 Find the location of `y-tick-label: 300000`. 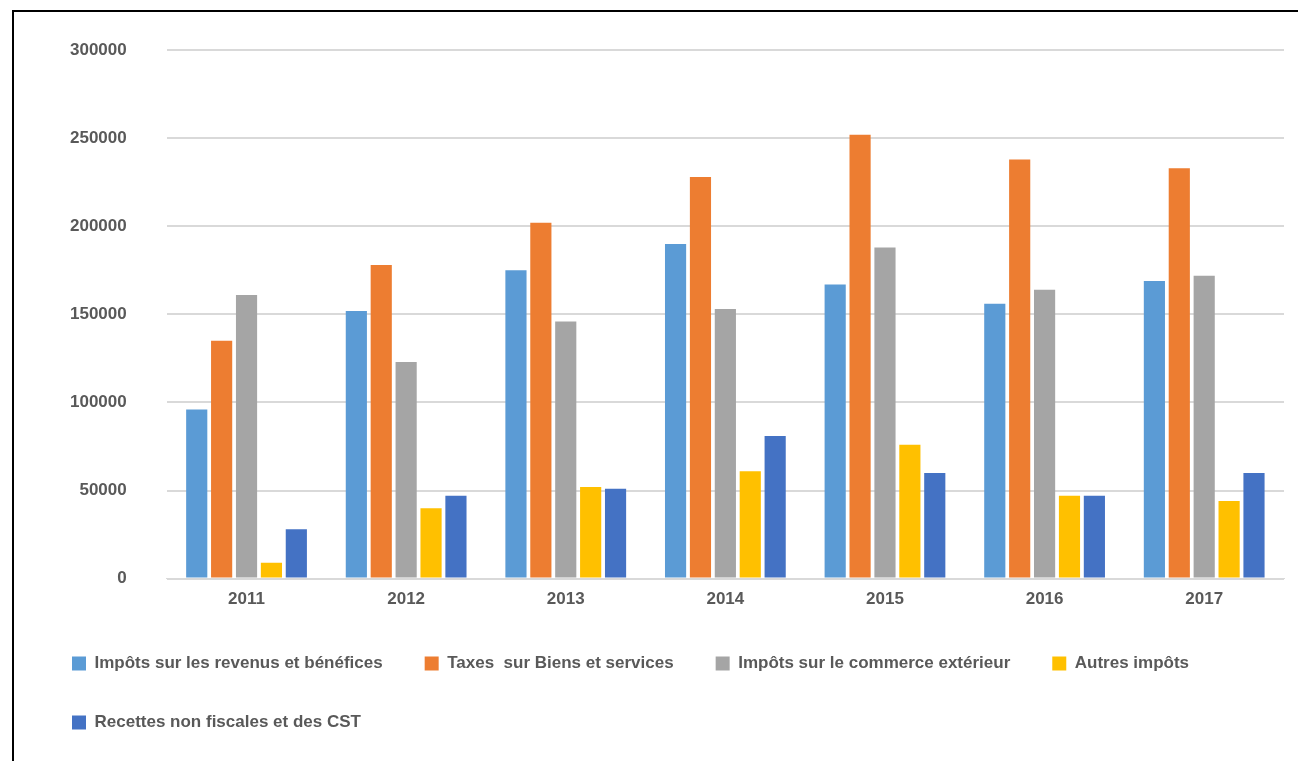

y-tick-label: 300000 is located at coordinates (98, 49).